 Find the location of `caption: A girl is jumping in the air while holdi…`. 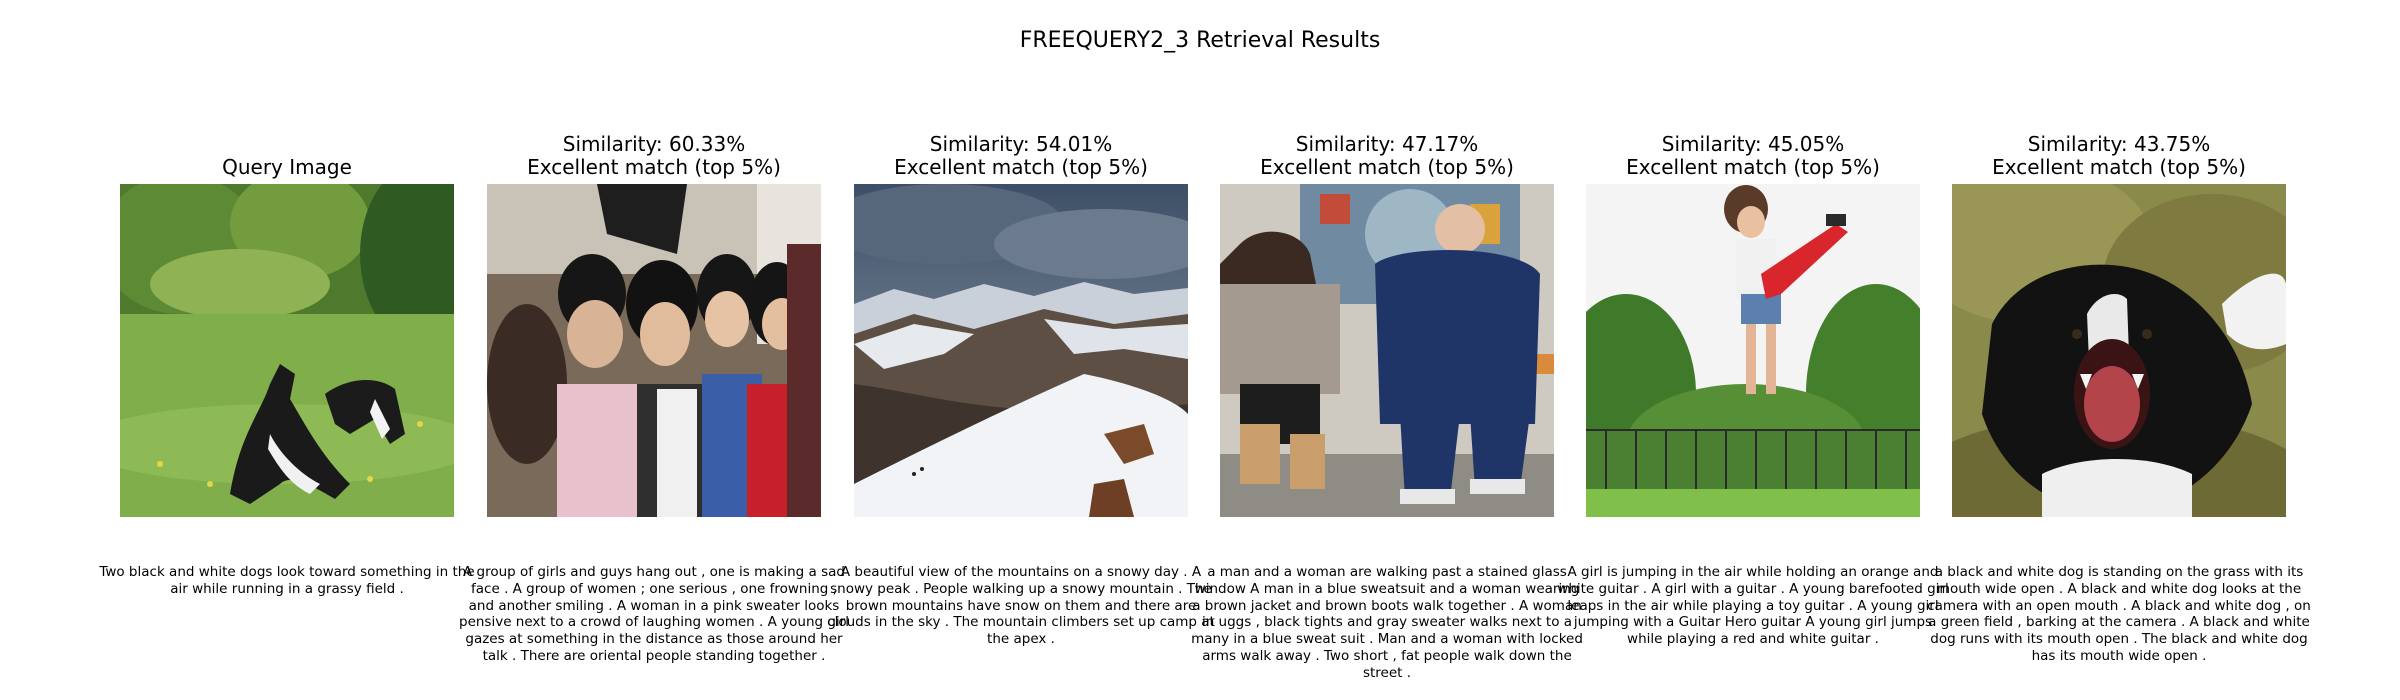

caption: A girl is jumping in the air while holdi… is located at coordinates (1753, 606).